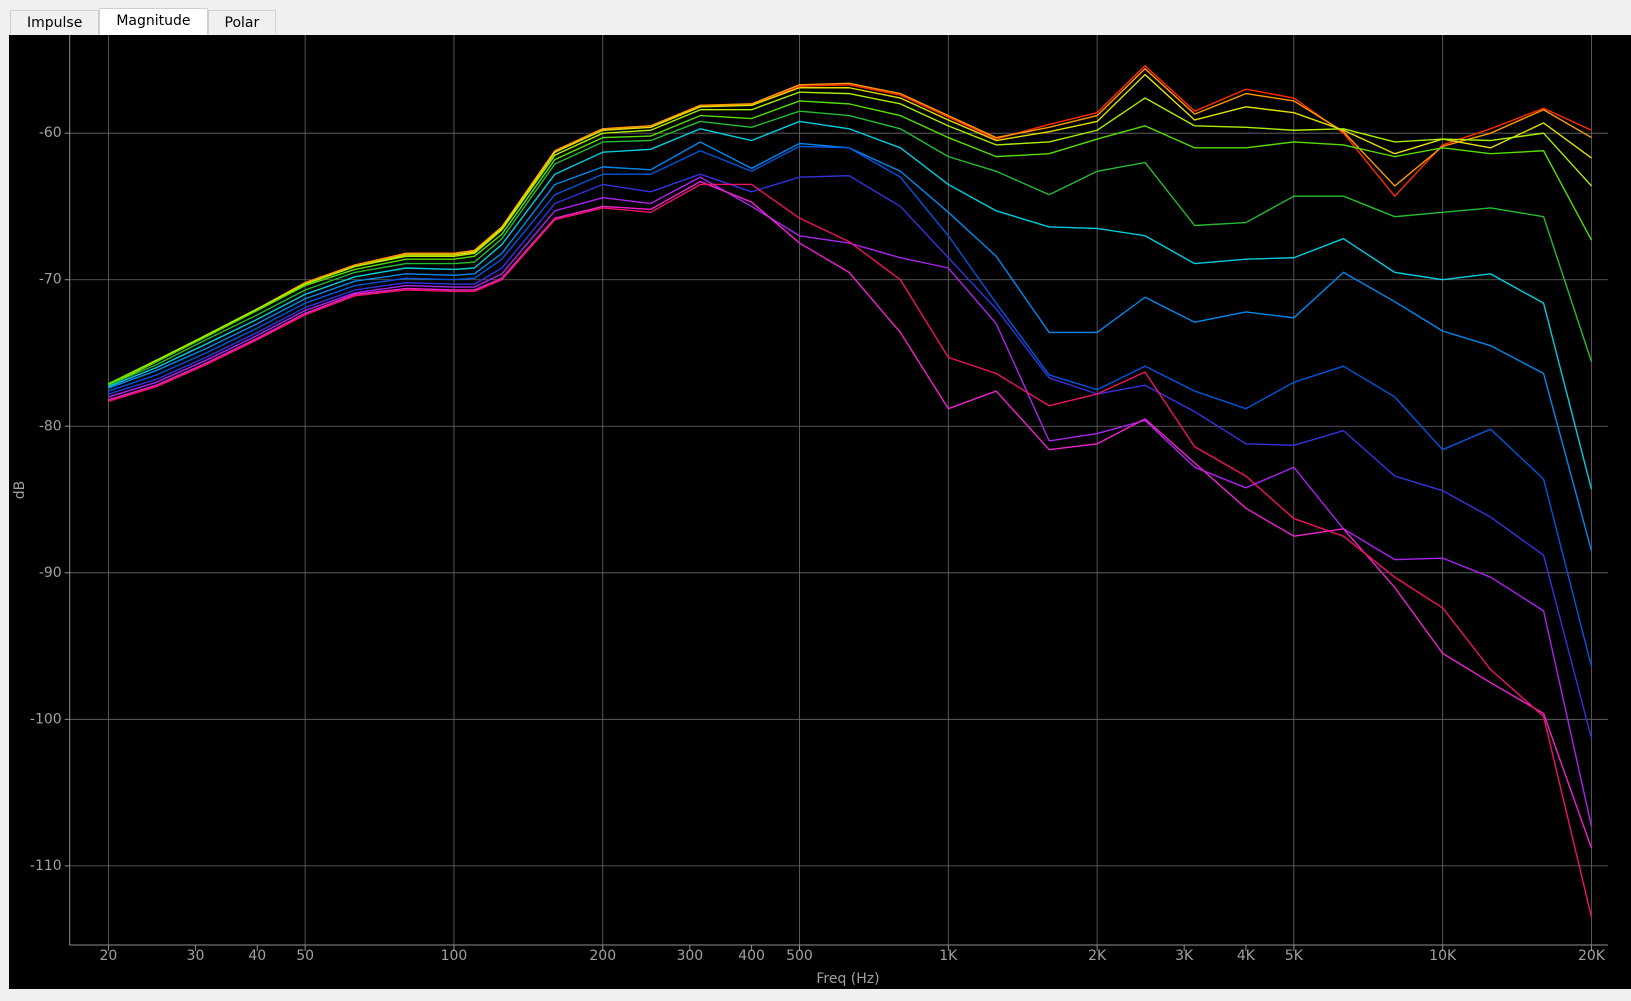  Describe the element at coordinates (50, 573) in the screenshot. I see `y-tick-label: -90` at that location.